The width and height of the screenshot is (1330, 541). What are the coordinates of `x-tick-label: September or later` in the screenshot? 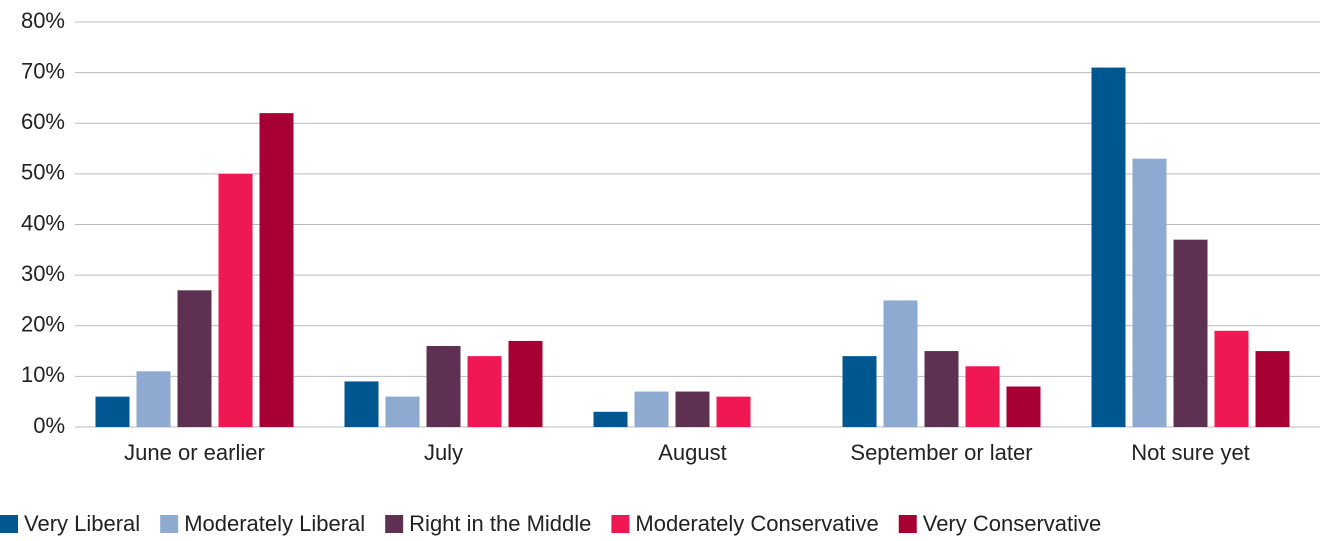 It's located at (941, 452).